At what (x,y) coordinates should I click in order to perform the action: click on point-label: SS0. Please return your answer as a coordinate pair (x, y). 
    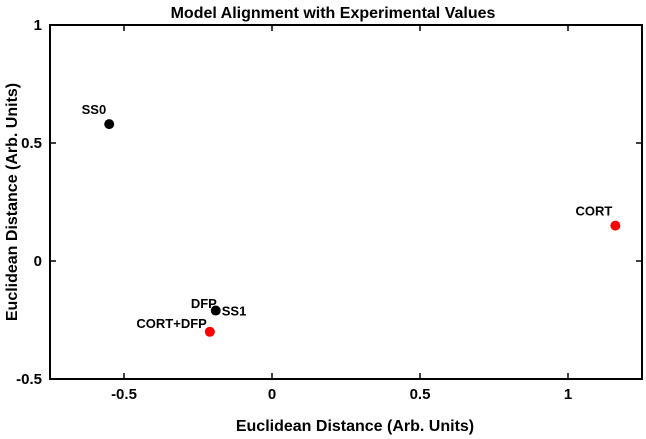
    Looking at the image, I should click on (94, 109).